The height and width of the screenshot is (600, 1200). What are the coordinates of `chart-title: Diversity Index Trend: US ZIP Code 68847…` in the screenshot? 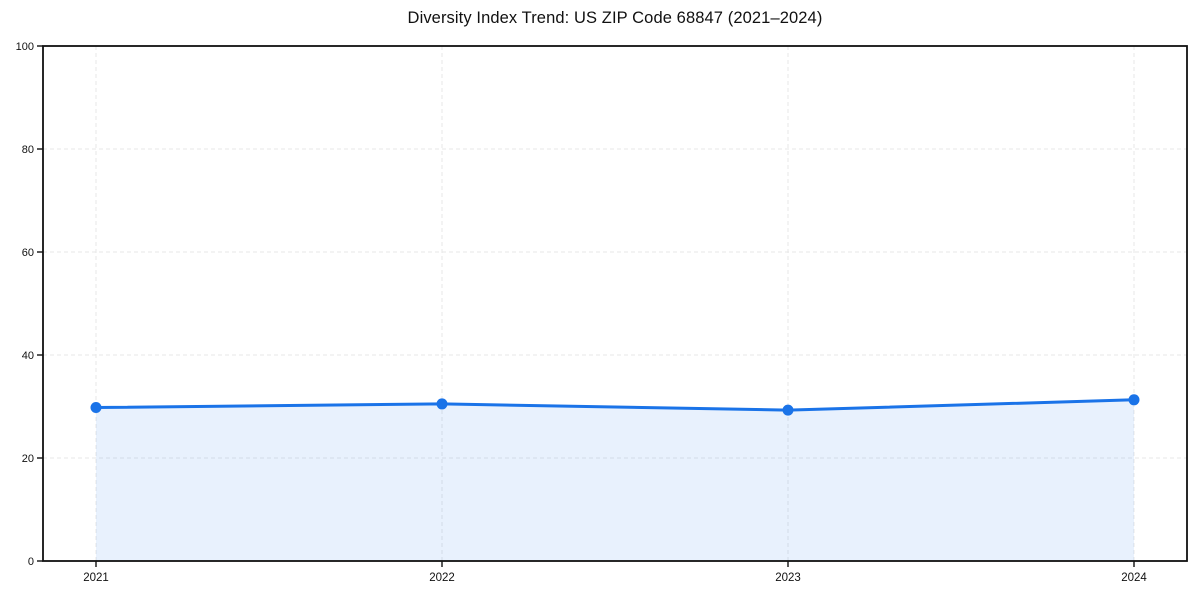 It's located at (615, 18).